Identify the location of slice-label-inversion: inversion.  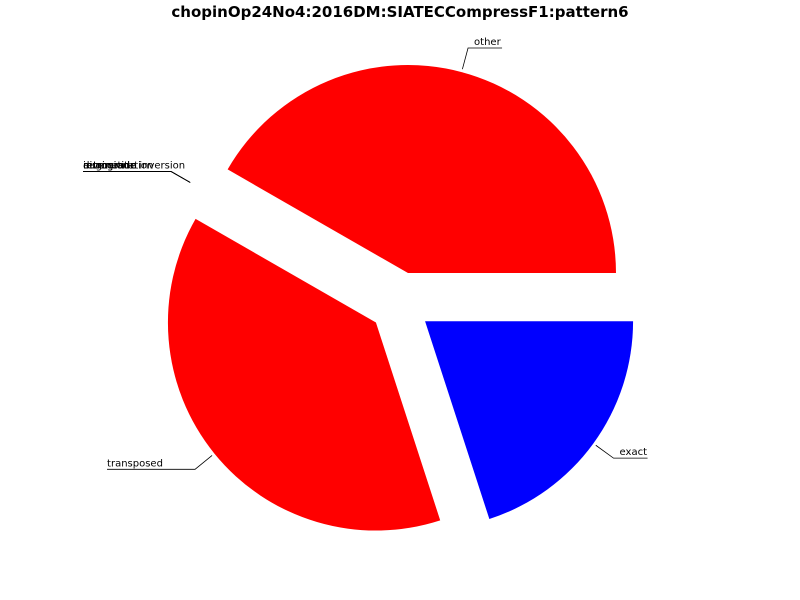
(106, 165).